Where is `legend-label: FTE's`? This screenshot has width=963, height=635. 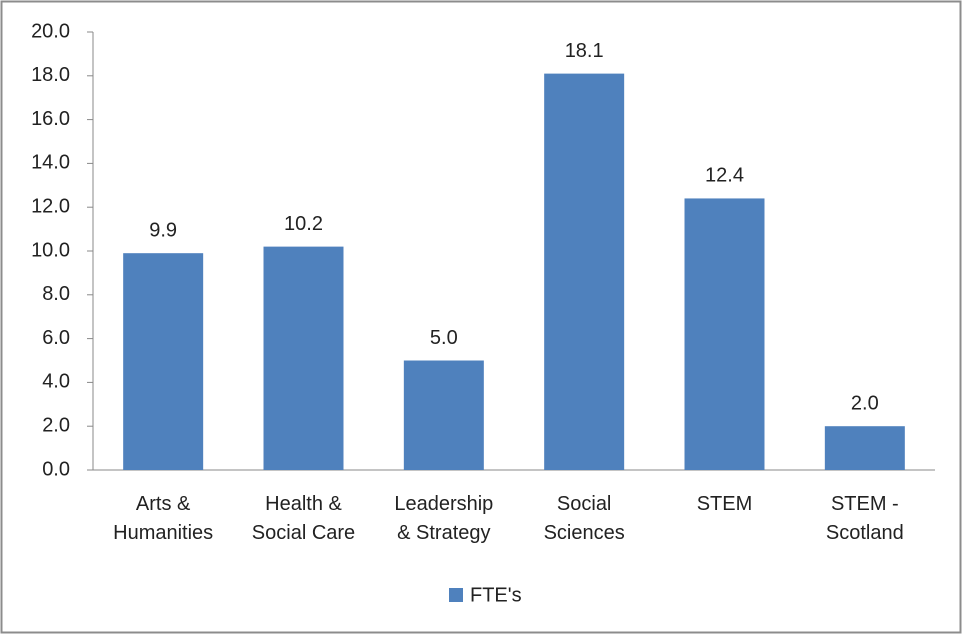
legend-label: FTE's is located at coordinates (496, 595).